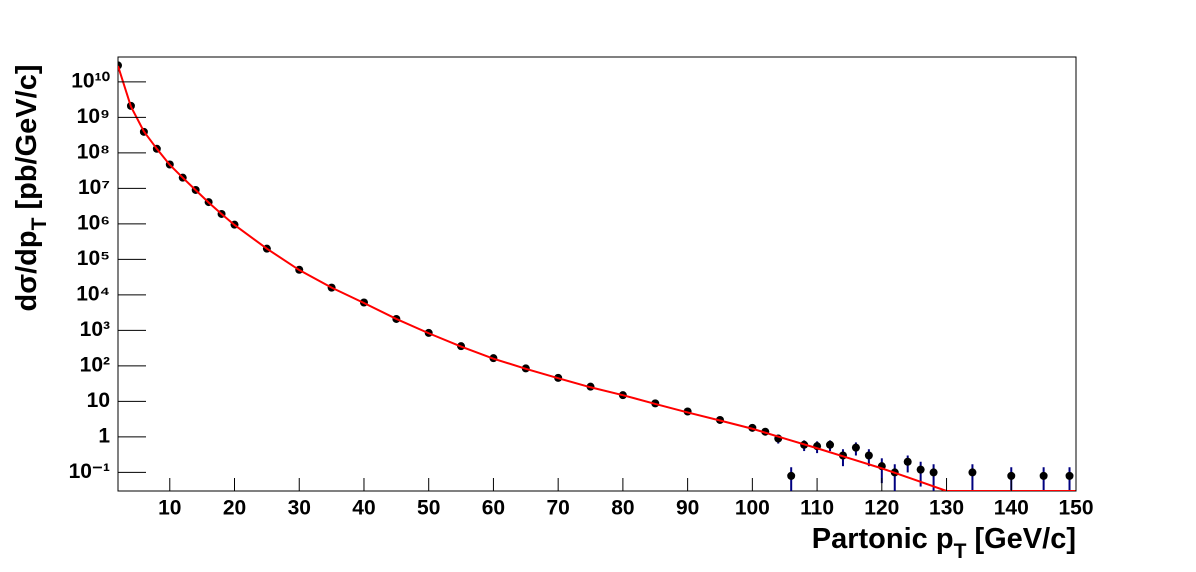 This screenshot has height=572, width=1196. I want to click on y-axis-title: dσ/dpT [pb/GeV/c], so click(31, 188).